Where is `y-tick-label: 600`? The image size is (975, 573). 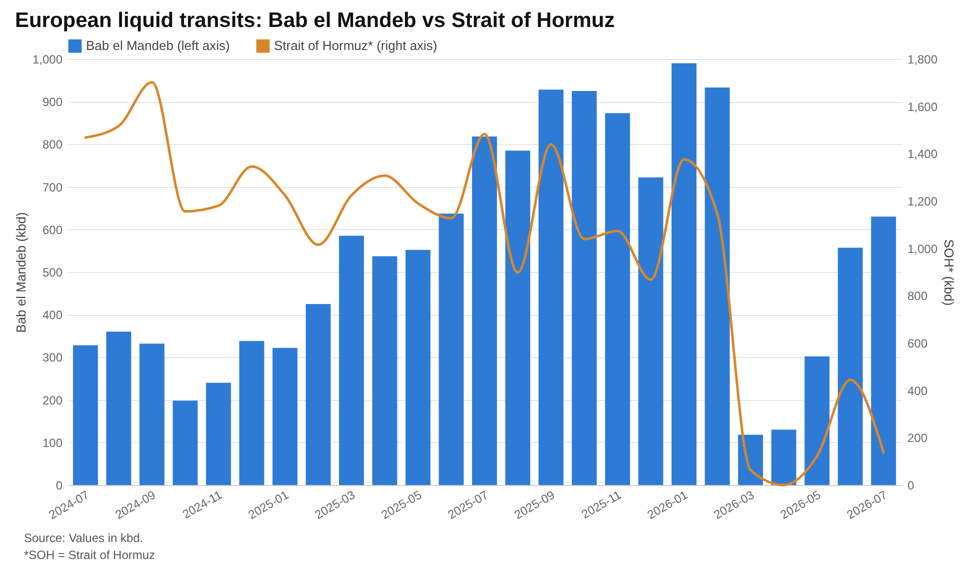 y-tick-label: 600 is located at coordinates (52, 229).